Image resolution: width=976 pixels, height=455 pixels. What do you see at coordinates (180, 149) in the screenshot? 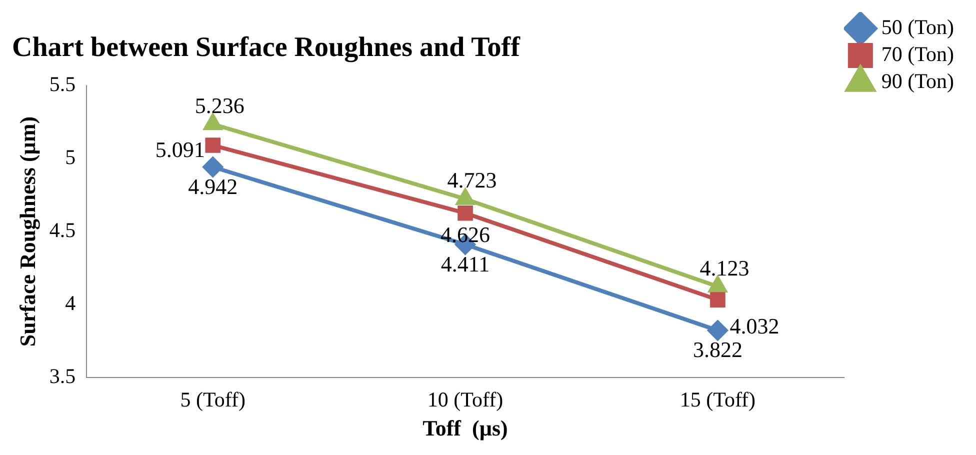
I see `data-label: 5.091` at bounding box center [180, 149].